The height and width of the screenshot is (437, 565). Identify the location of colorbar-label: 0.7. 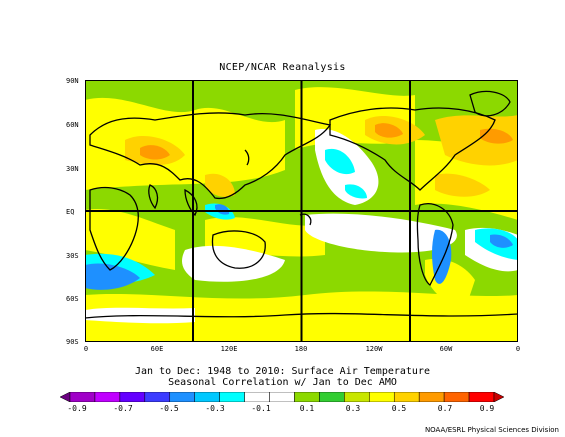
(445, 408).